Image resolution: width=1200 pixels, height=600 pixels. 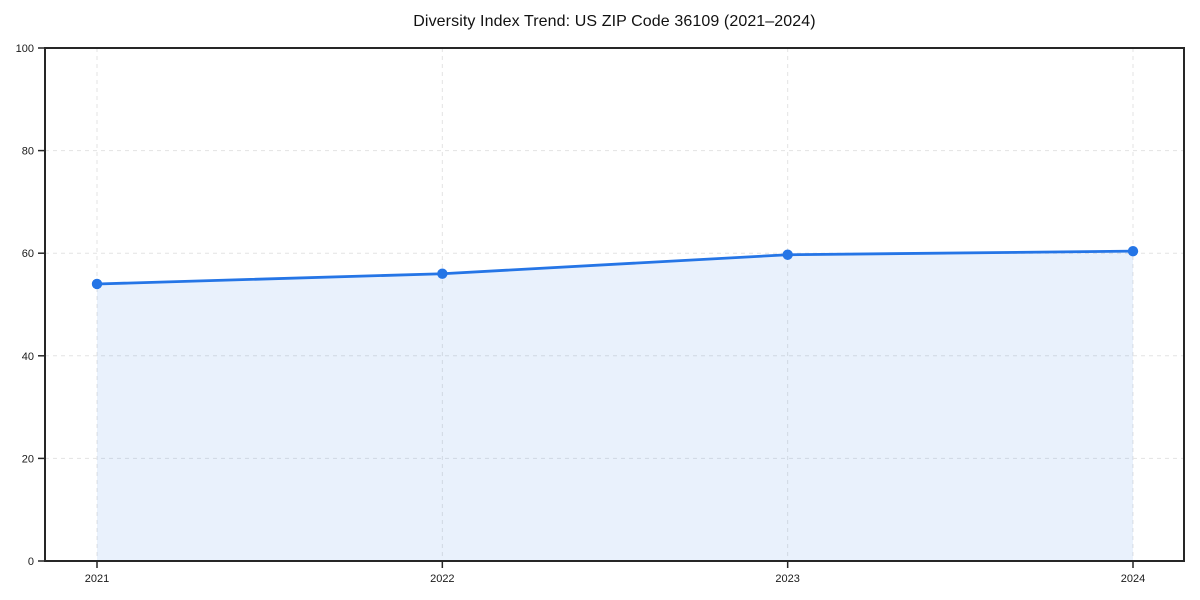 What do you see at coordinates (28, 459) in the screenshot?
I see `y-axis-tick-label: 20` at bounding box center [28, 459].